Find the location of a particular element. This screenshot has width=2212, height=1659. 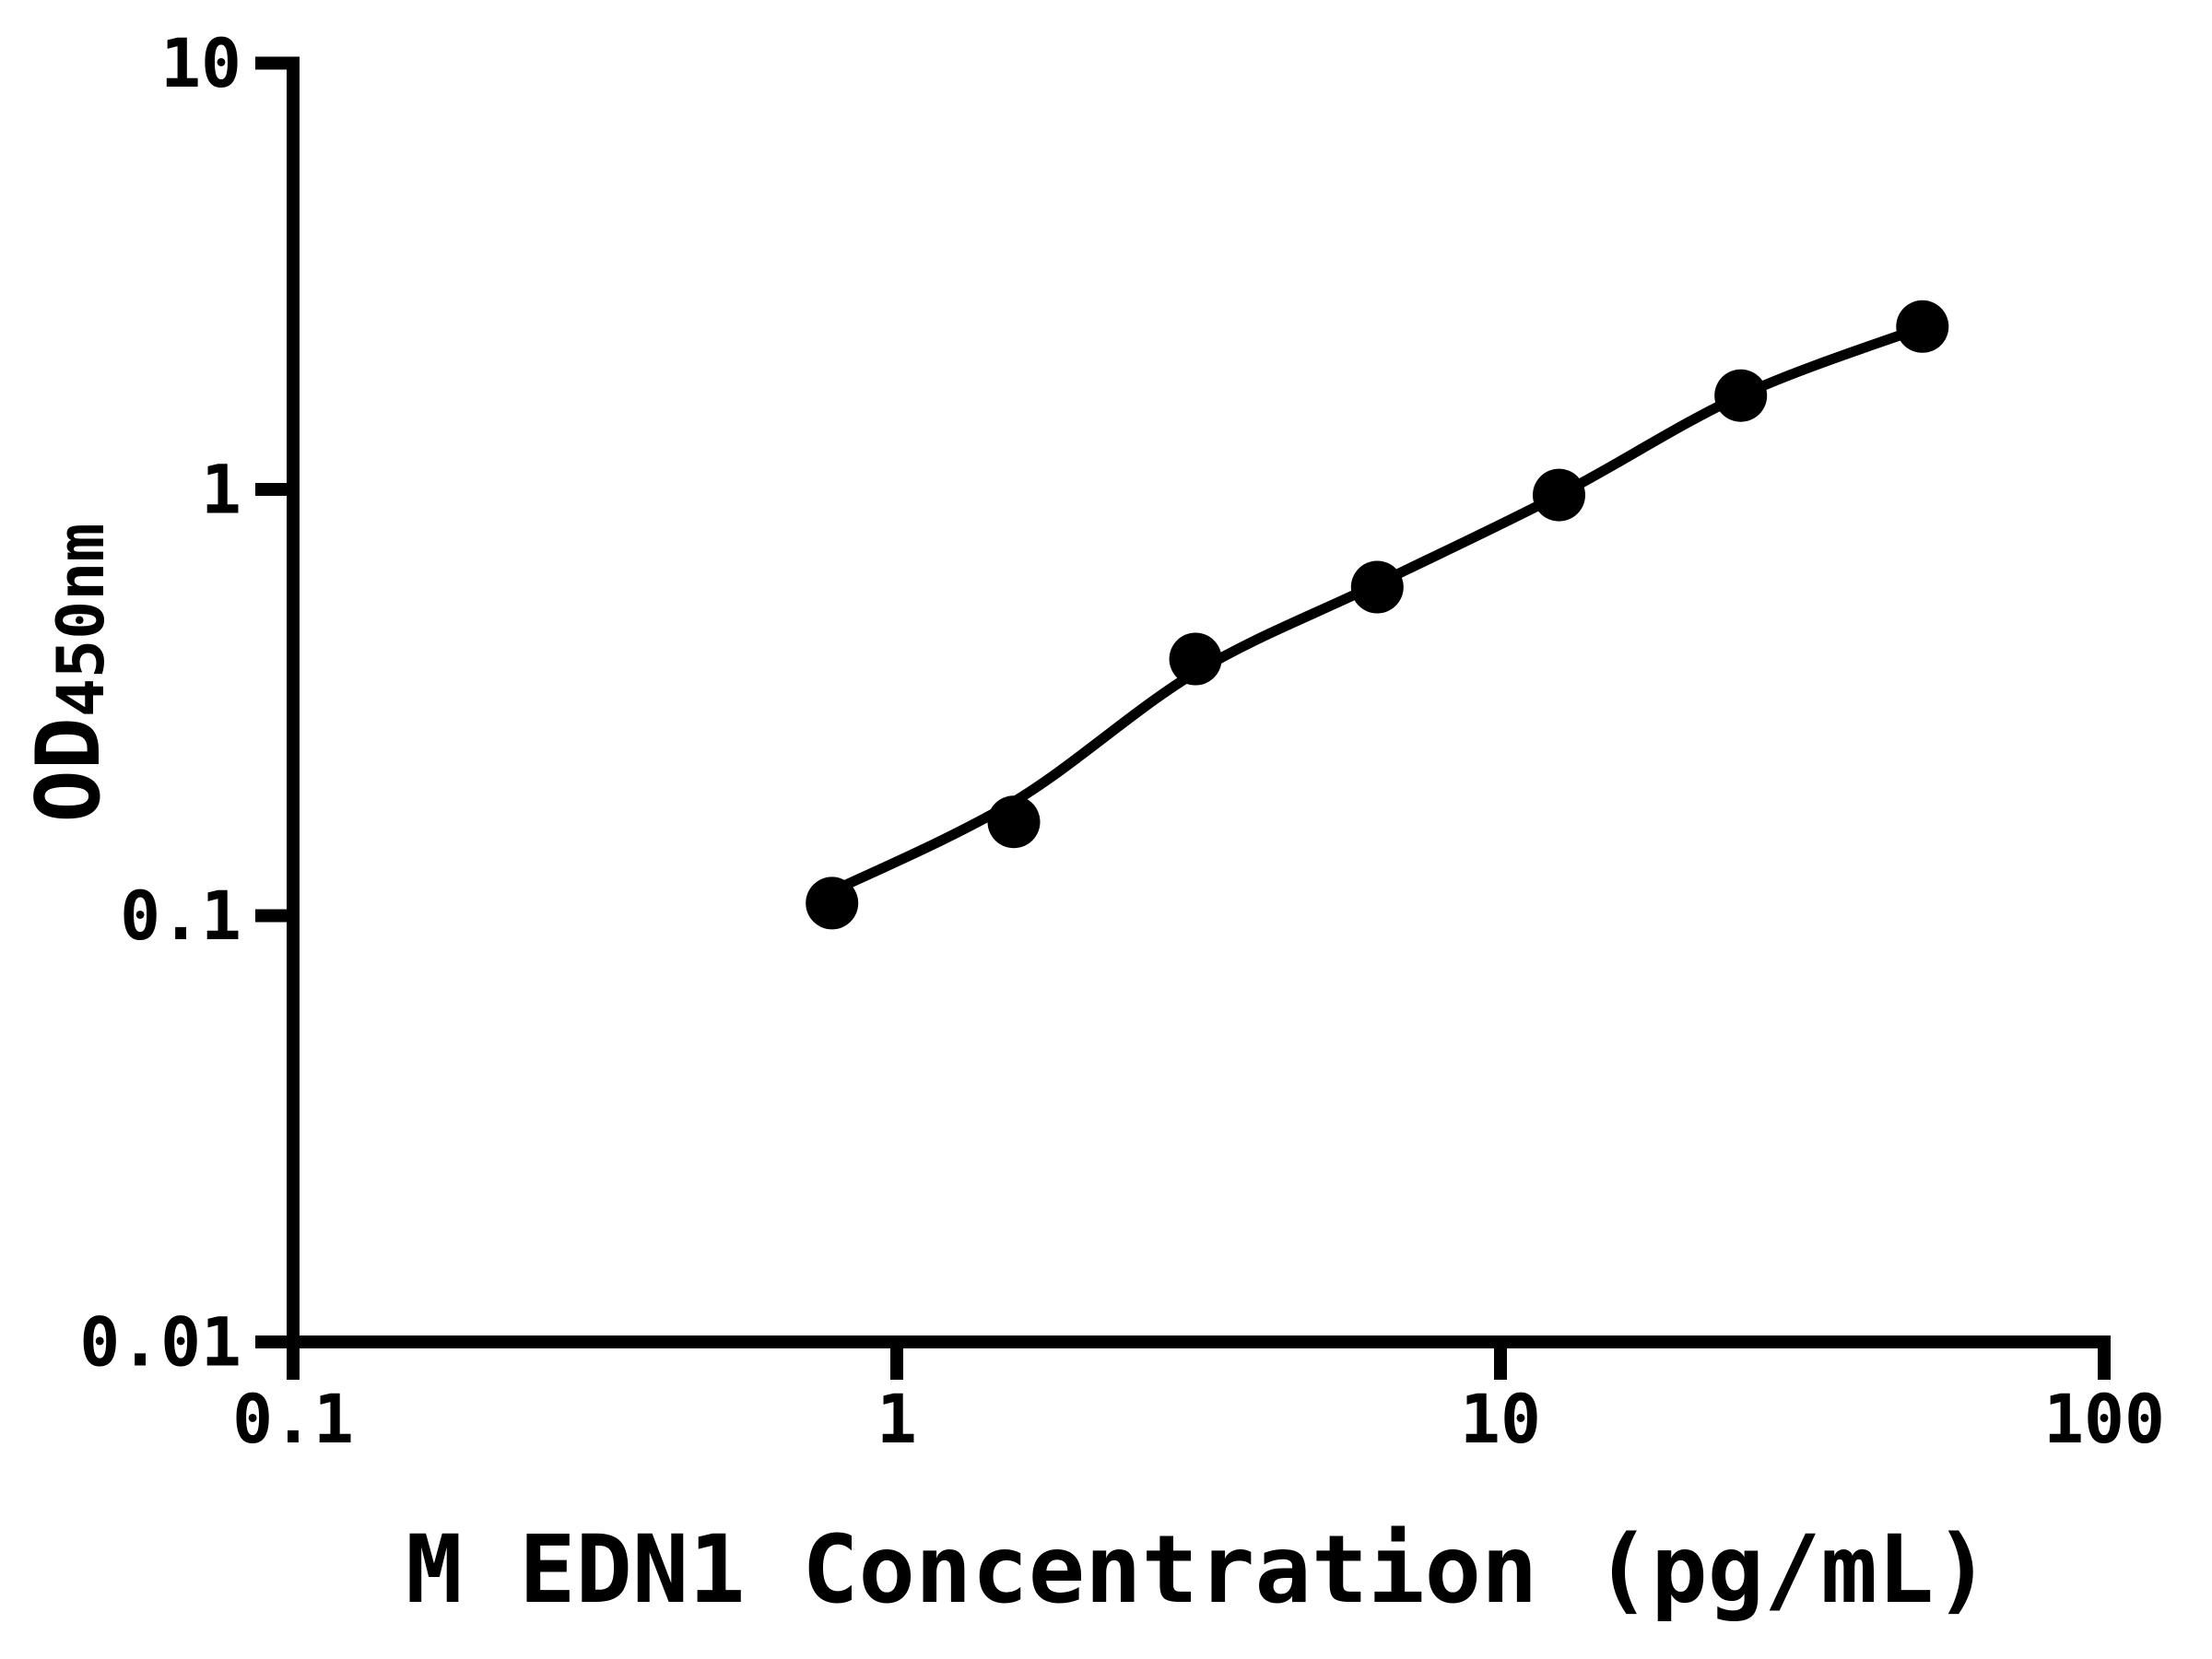

x-axis-tick-label: 10 is located at coordinates (1500, 1420).